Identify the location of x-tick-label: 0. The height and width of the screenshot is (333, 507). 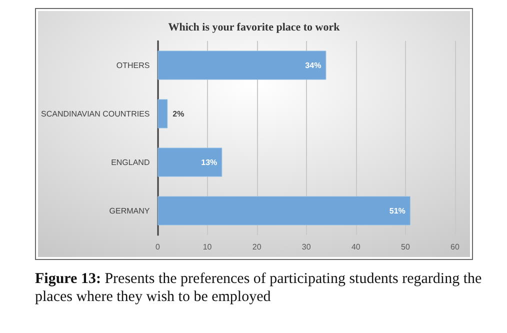
(158, 247).